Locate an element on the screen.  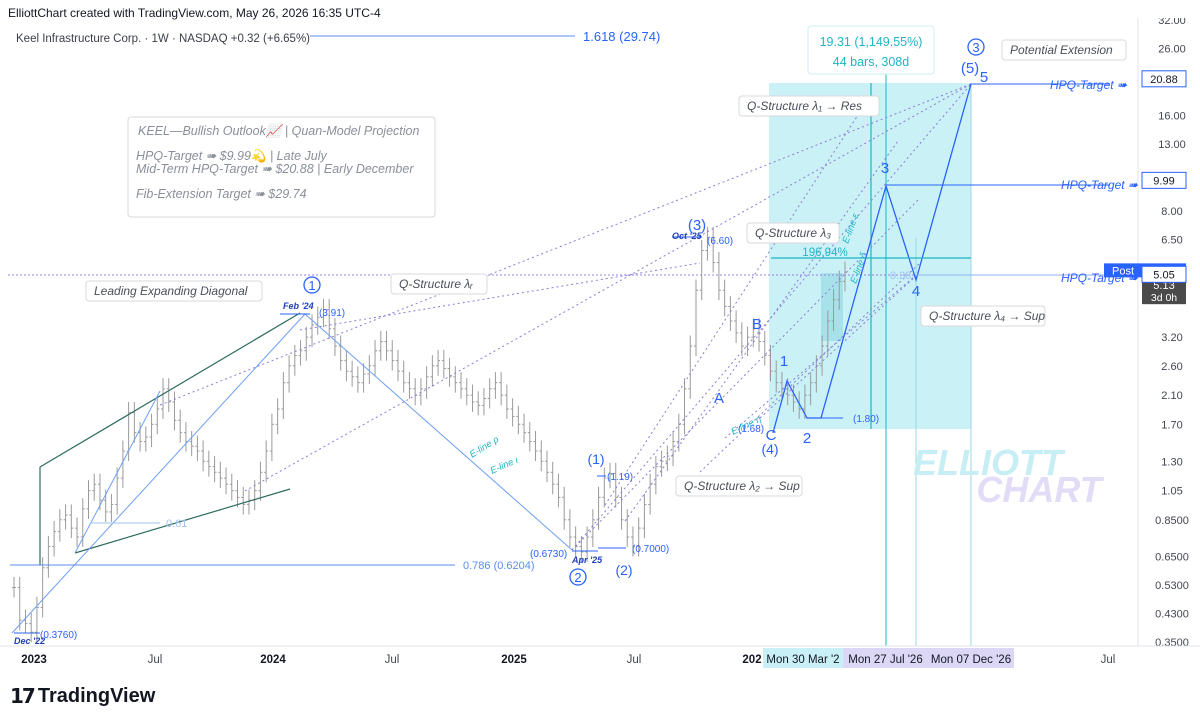
price-axis-tick: 0.3500 is located at coordinates (1172, 643).